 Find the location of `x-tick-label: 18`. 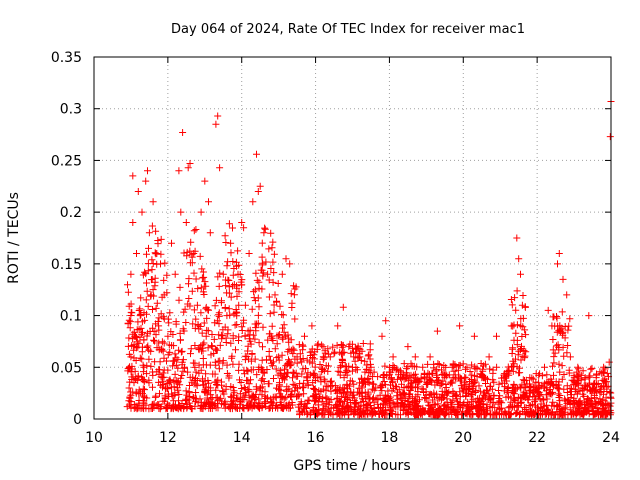

x-tick-label: 18 is located at coordinates (390, 438).